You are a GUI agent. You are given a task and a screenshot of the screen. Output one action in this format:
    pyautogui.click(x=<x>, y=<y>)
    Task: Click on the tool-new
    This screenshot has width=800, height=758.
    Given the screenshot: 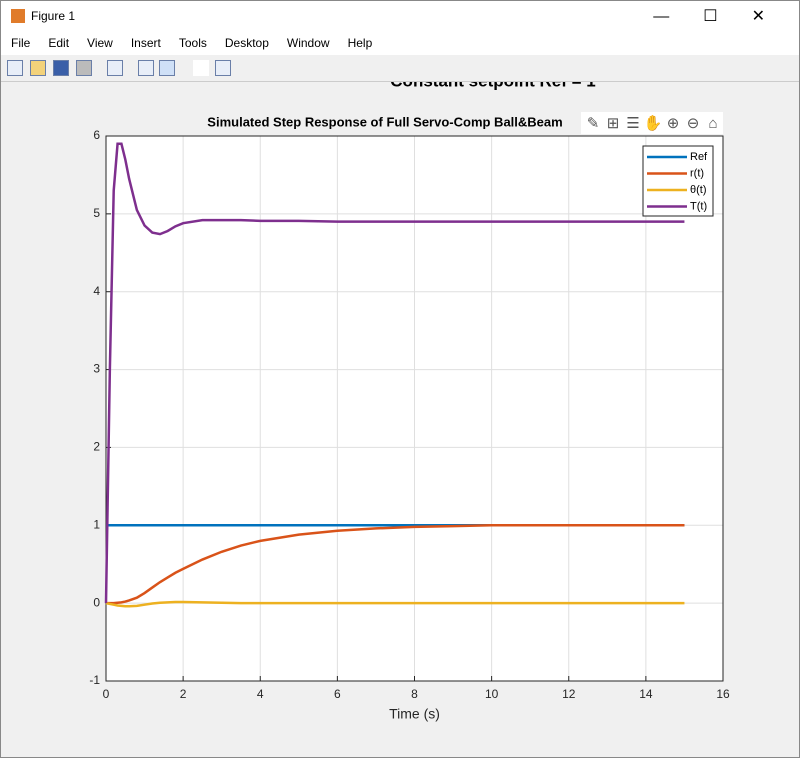 What is the action you would take?
    pyautogui.click(x=15, y=68)
    